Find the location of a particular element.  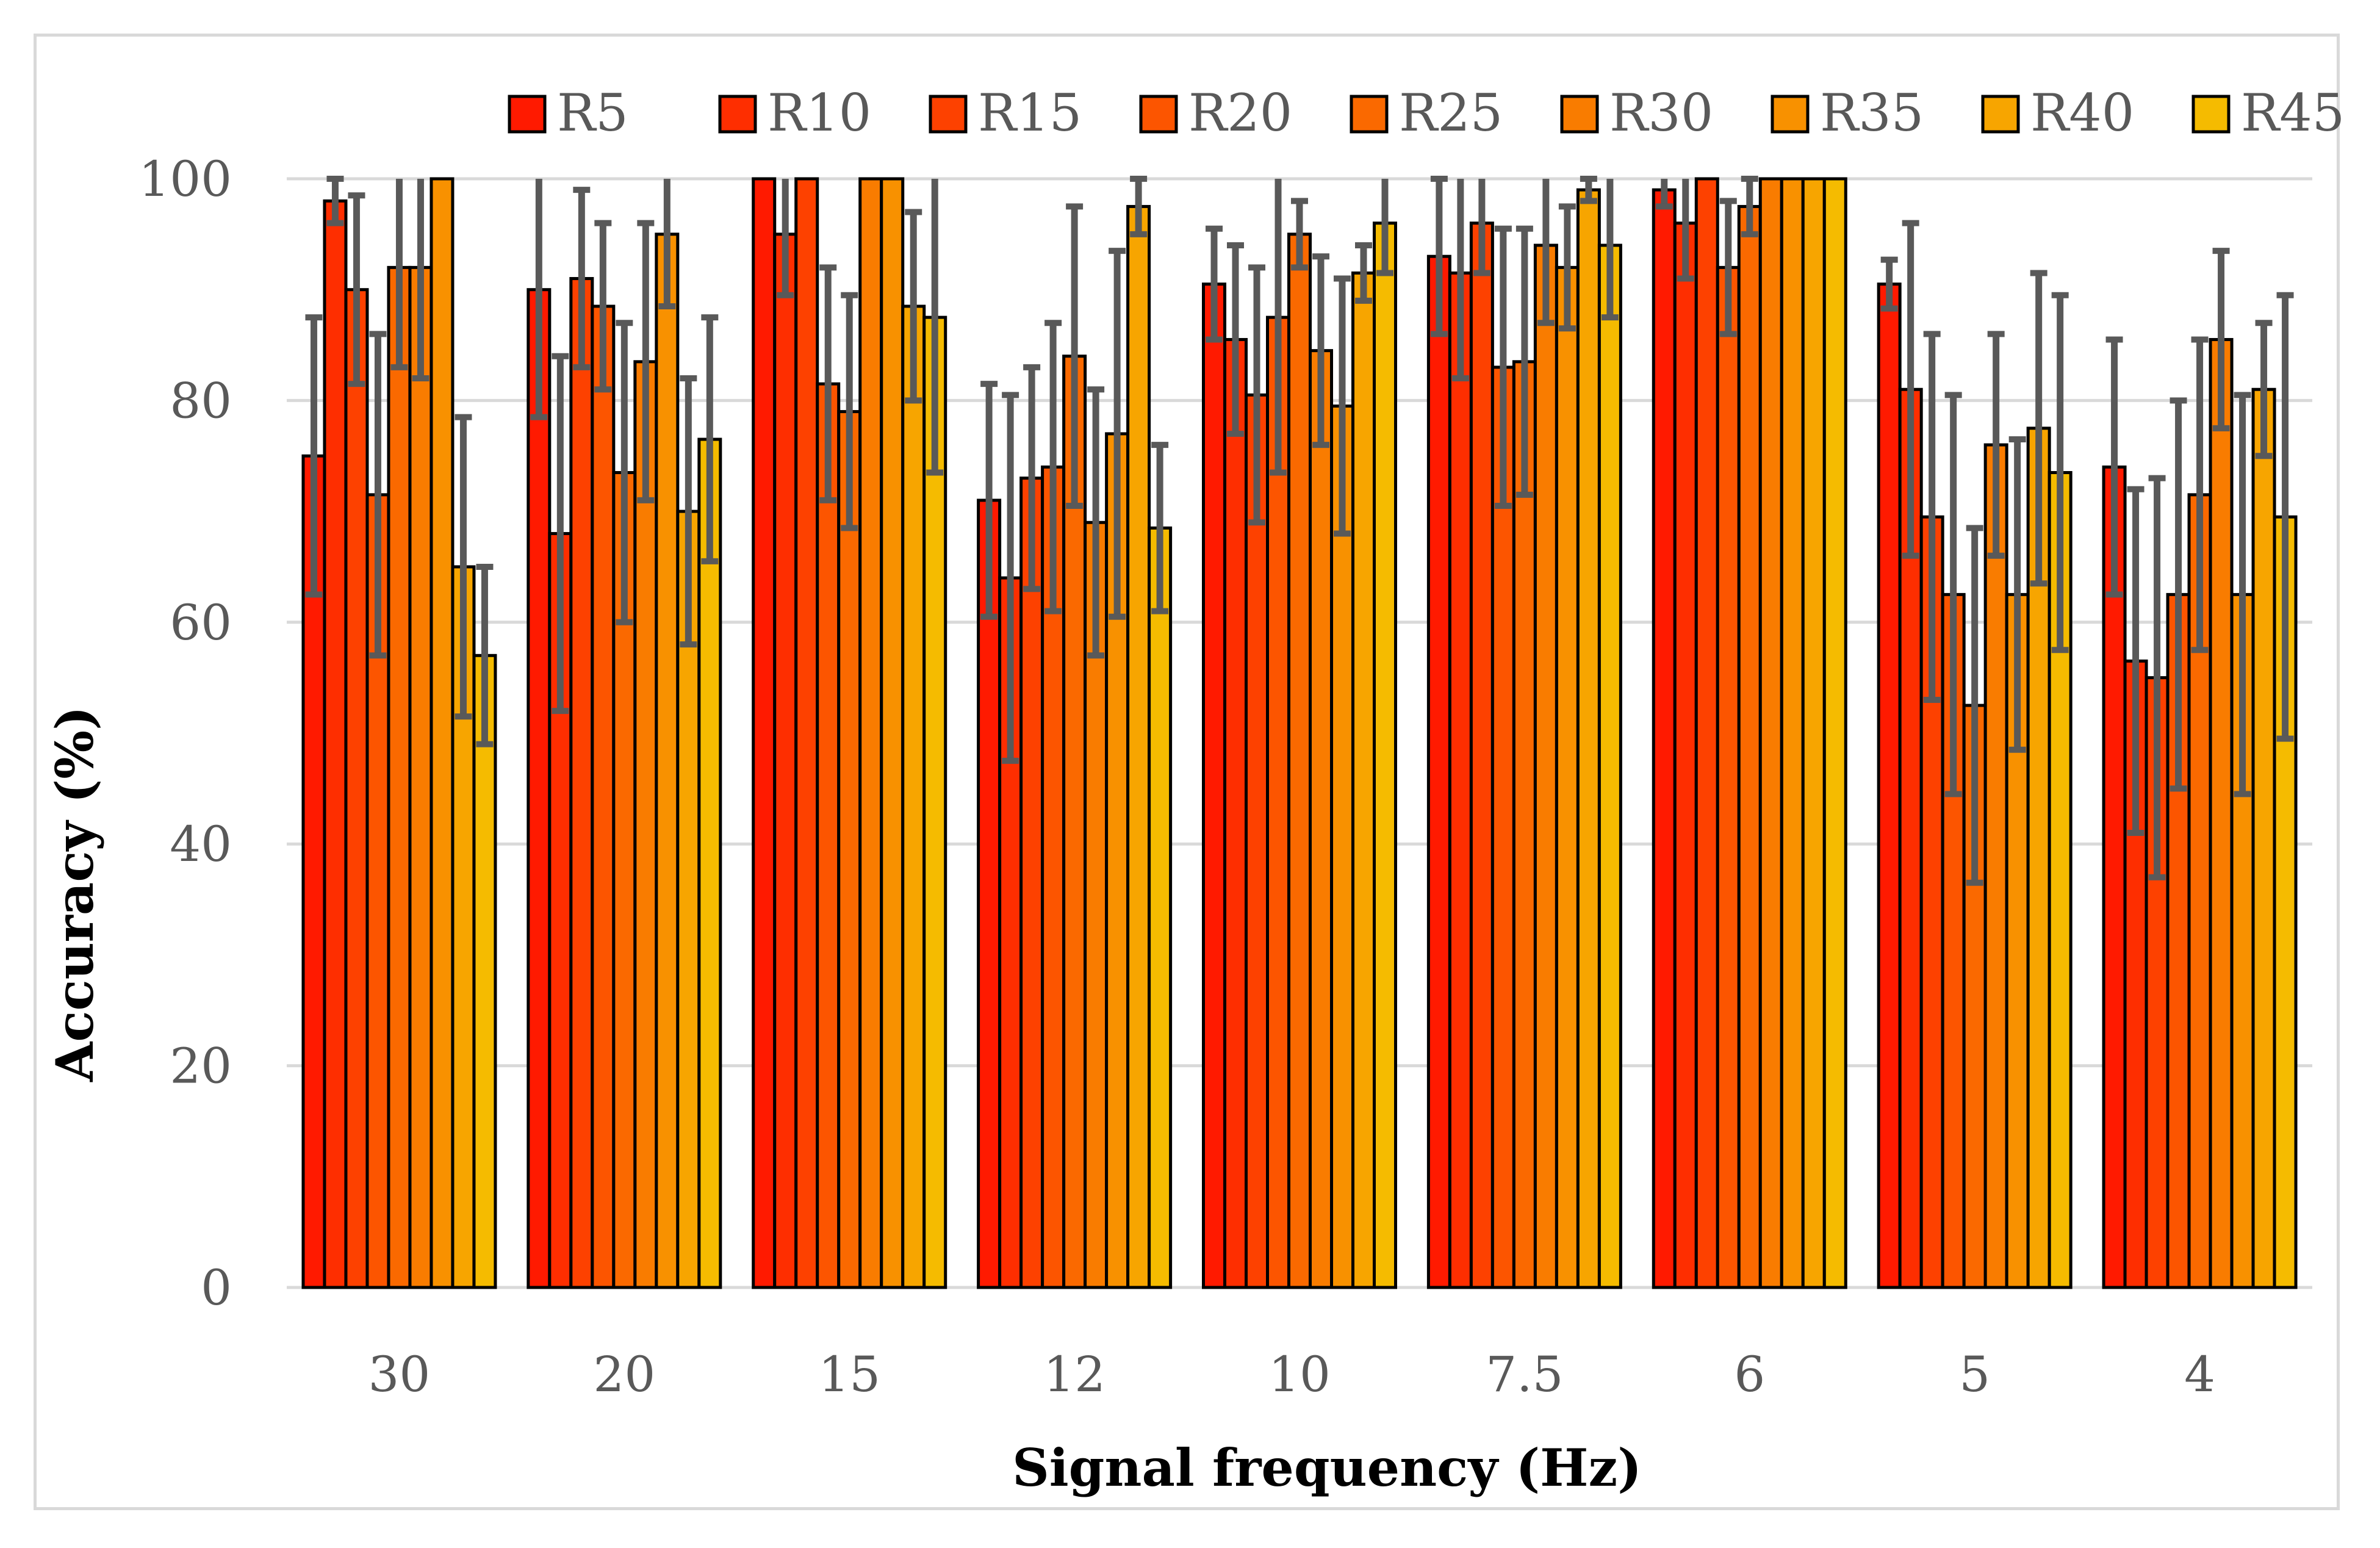

bar-r10-7.5 is located at coordinates (1460, 780).